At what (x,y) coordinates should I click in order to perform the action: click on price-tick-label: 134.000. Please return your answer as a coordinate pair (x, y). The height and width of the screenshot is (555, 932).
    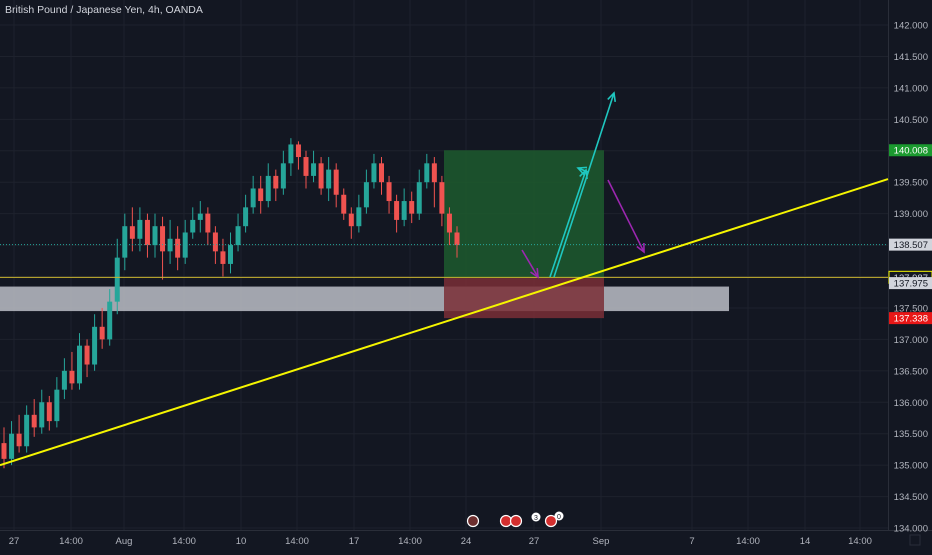
    Looking at the image, I should click on (911, 529).